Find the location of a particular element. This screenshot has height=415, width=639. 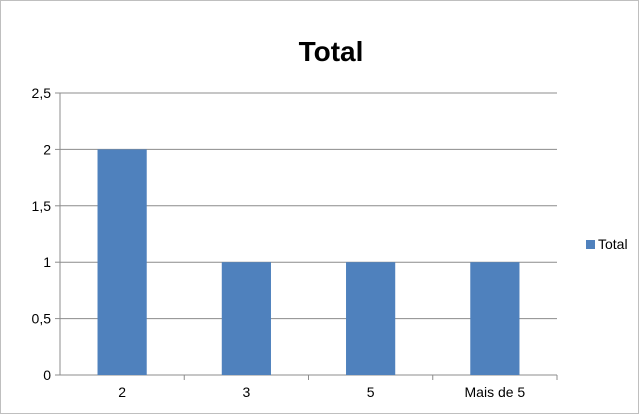

x-tick-labels: 2 3 5 Mais de 5 is located at coordinates (321, 392).